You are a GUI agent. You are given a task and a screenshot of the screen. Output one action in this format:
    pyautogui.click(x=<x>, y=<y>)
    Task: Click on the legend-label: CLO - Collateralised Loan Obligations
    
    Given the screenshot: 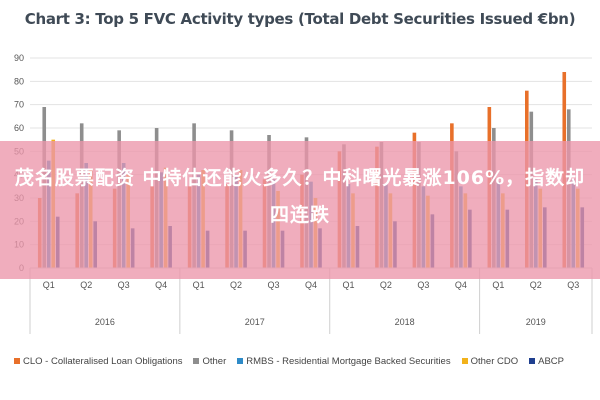 What is the action you would take?
    pyautogui.click(x=103, y=361)
    